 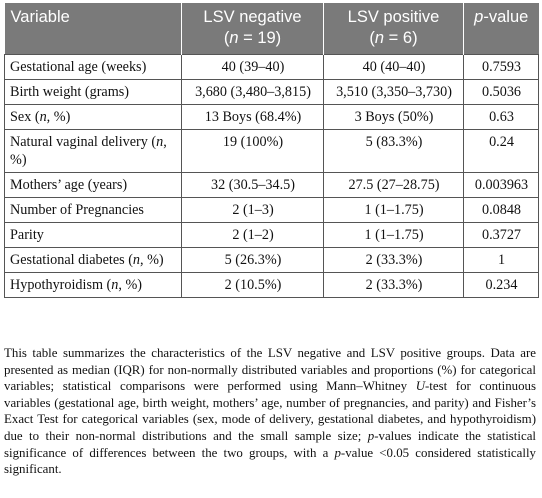 What do you see at coordinates (252, 29) in the screenshot?
I see `header-lsv-negative: LSV negative (n = 19)` at bounding box center [252, 29].